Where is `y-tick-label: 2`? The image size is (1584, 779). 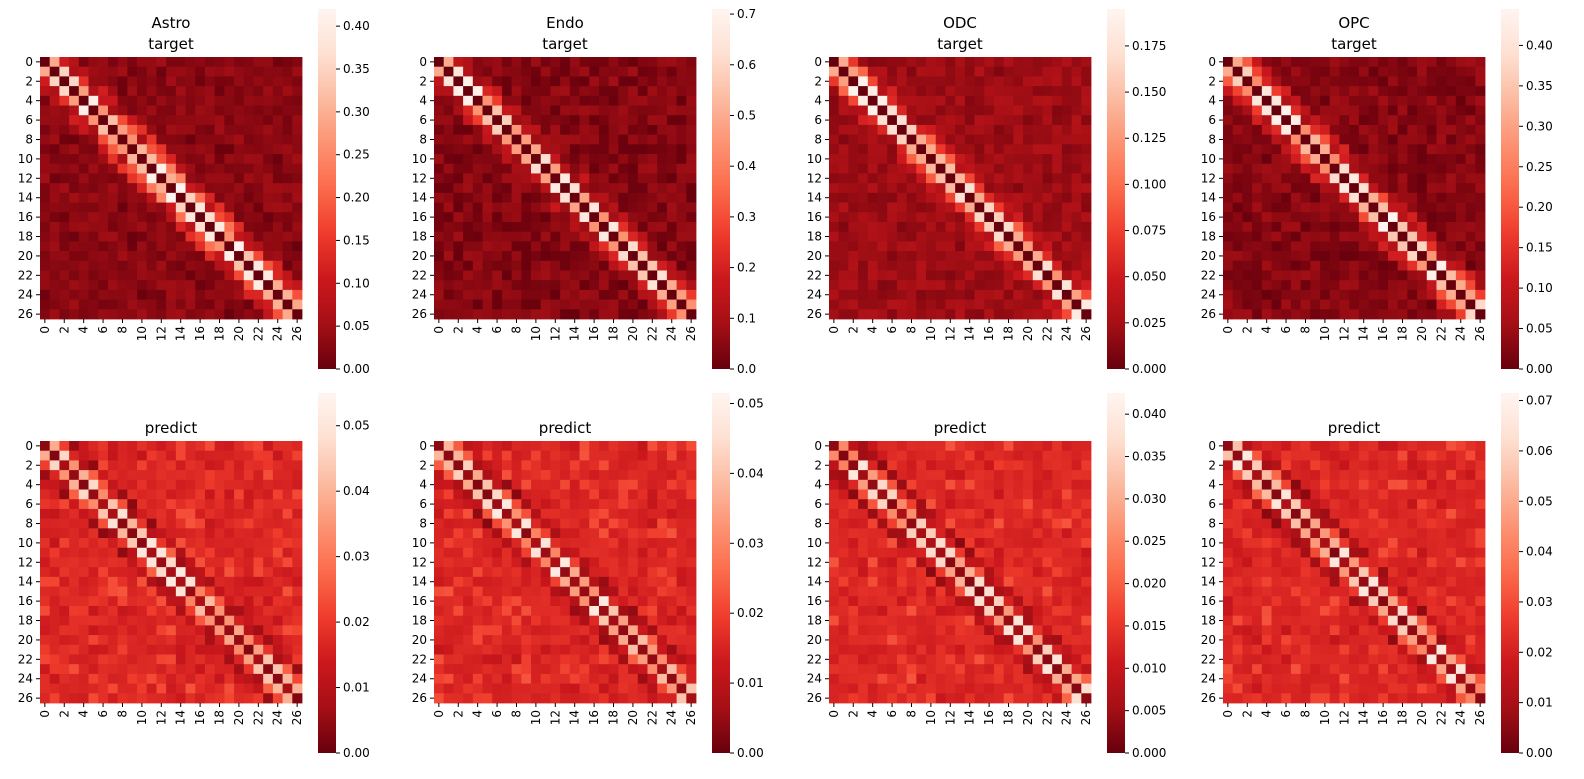 y-tick-label: 2 is located at coordinates (818, 81).